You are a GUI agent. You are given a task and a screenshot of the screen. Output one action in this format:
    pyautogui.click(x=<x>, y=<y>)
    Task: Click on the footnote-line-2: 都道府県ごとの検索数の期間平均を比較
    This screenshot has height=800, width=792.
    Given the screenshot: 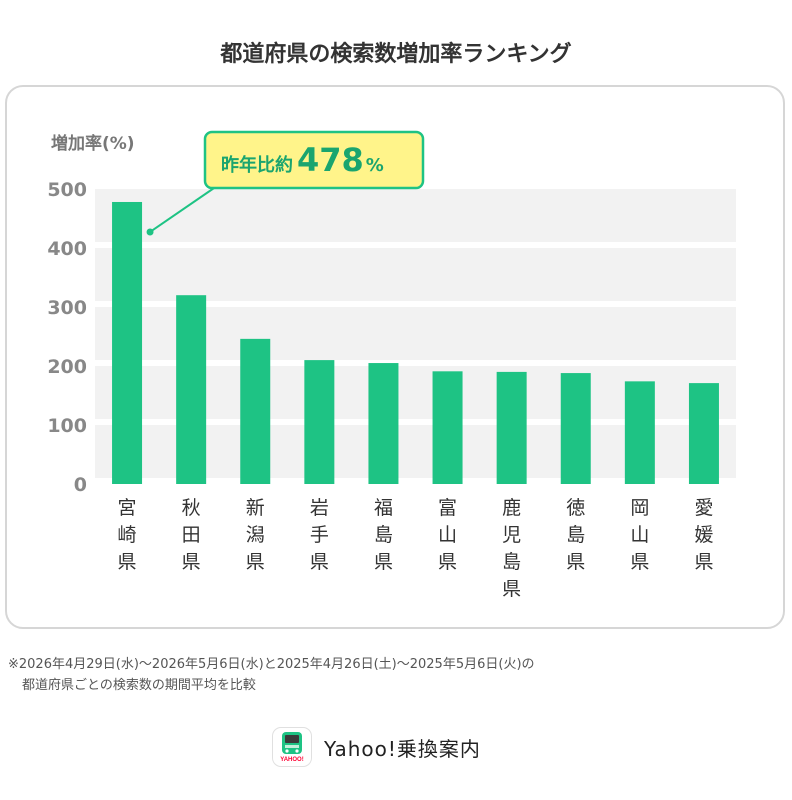 What is the action you would take?
    pyautogui.click(x=139, y=685)
    